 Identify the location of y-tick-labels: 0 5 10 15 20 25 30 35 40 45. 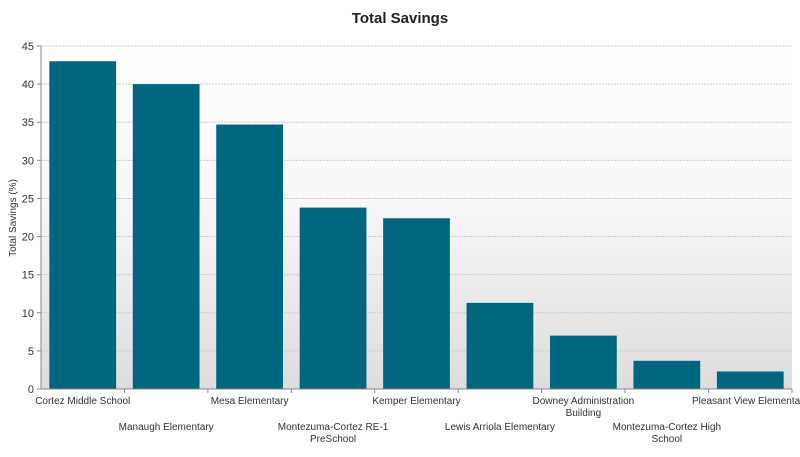
(31, 218).